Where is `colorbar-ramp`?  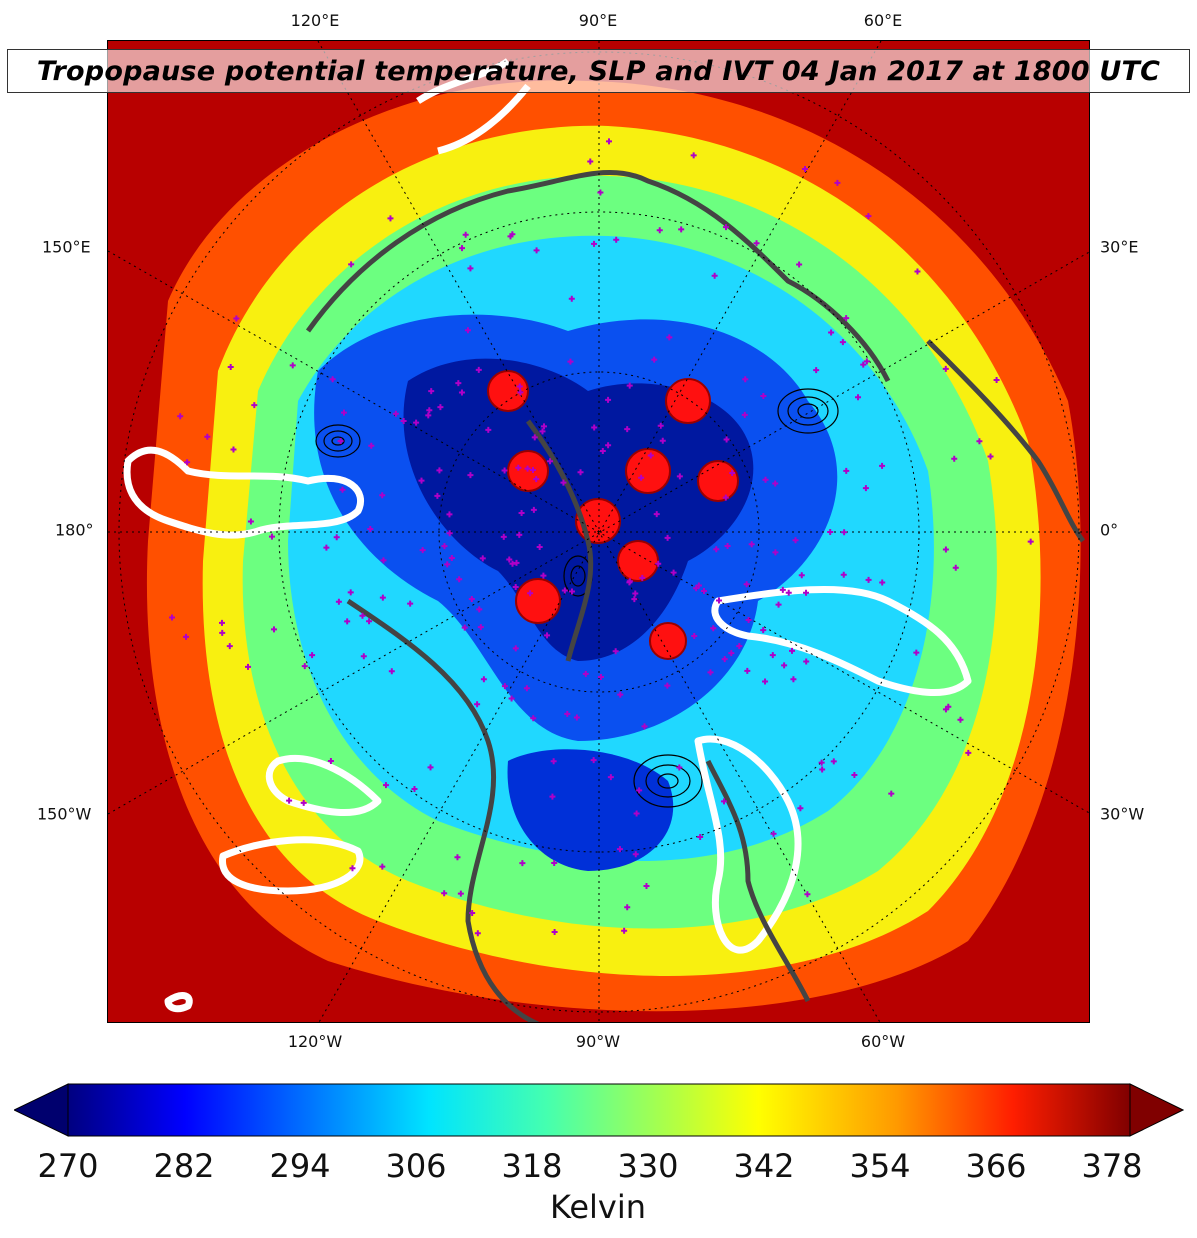
colorbar-ramp is located at coordinates (599, 1110).